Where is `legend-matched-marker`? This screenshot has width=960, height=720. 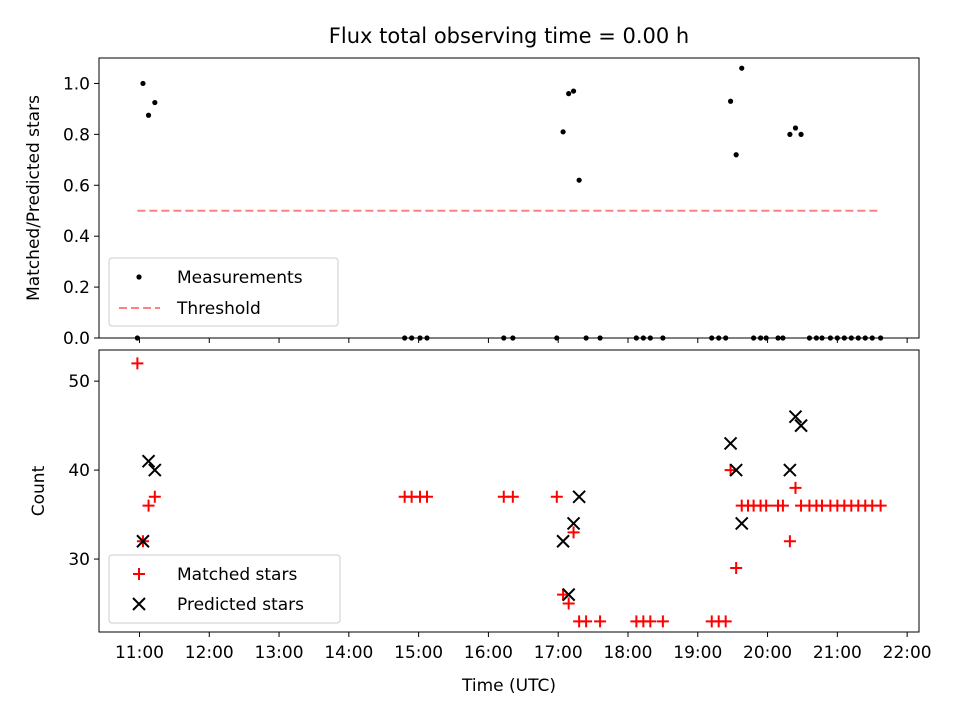
legend-matched-marker is located at coordinates (139, 574).